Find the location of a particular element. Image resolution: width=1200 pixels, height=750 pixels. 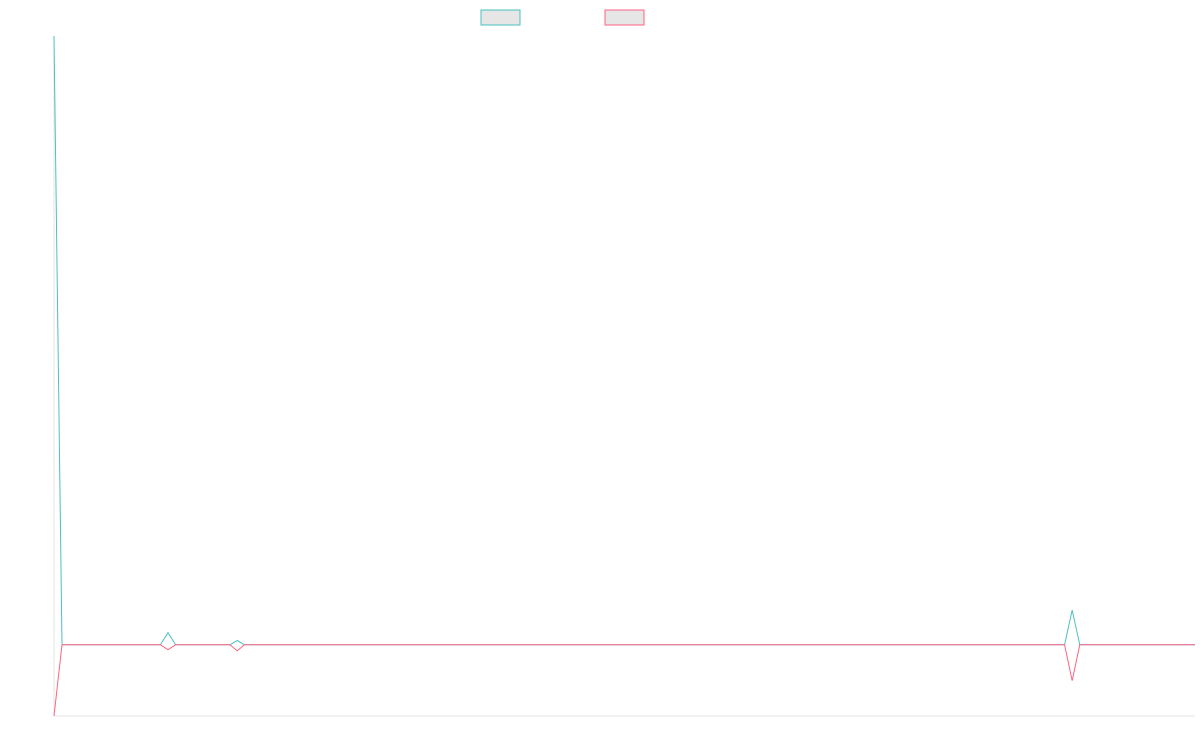

series-line is located at coordinates (624, 680).